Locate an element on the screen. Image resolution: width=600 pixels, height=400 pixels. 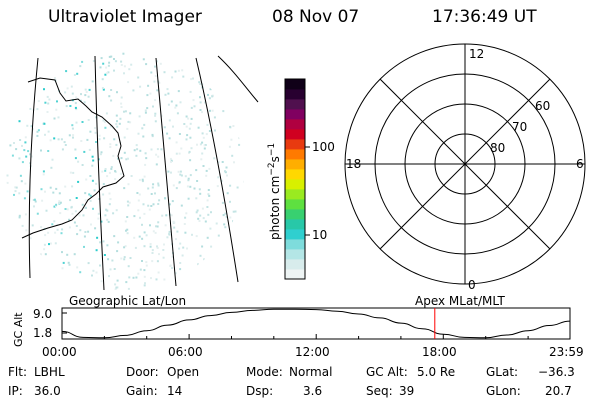
color-scale is located at coordinates (295, 179).